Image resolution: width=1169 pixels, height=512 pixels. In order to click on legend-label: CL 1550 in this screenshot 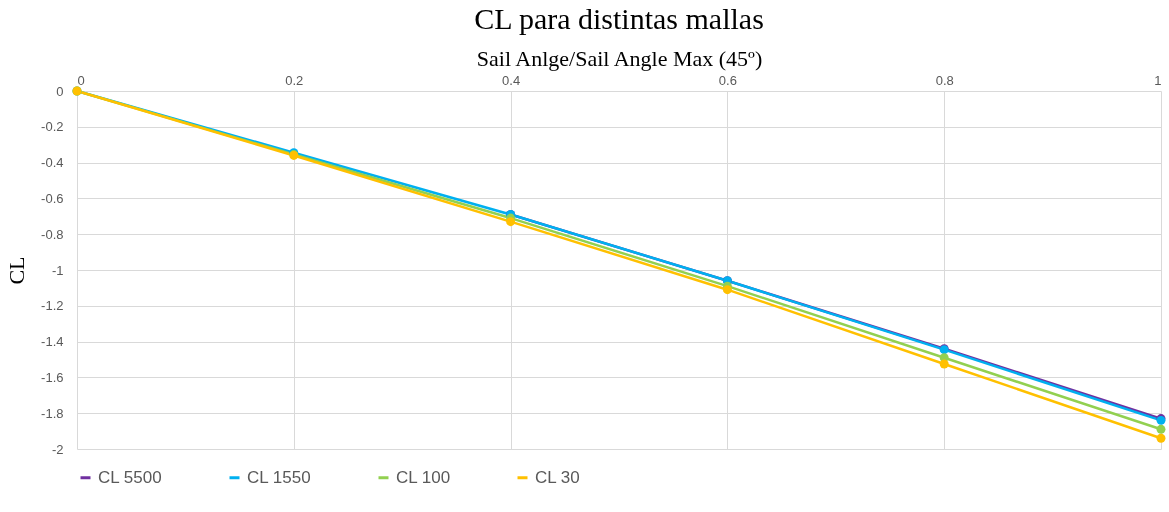, I will do `click(279, 477)`.